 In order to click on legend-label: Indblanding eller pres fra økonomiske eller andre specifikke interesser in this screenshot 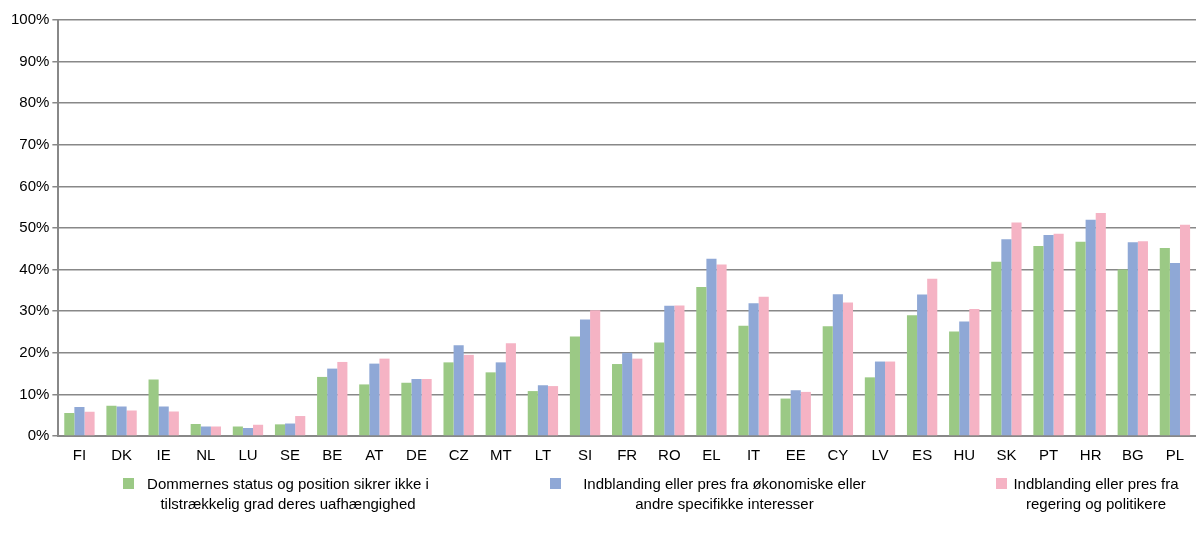, I will do `click(724, 494)`.